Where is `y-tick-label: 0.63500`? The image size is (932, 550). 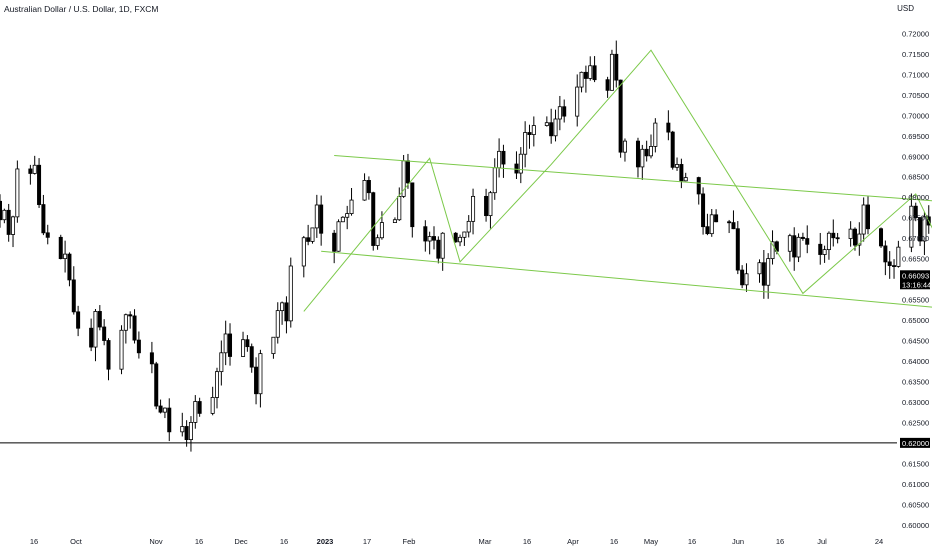
y-tick-label: 0.63500 is located at coordinates (915, 381).